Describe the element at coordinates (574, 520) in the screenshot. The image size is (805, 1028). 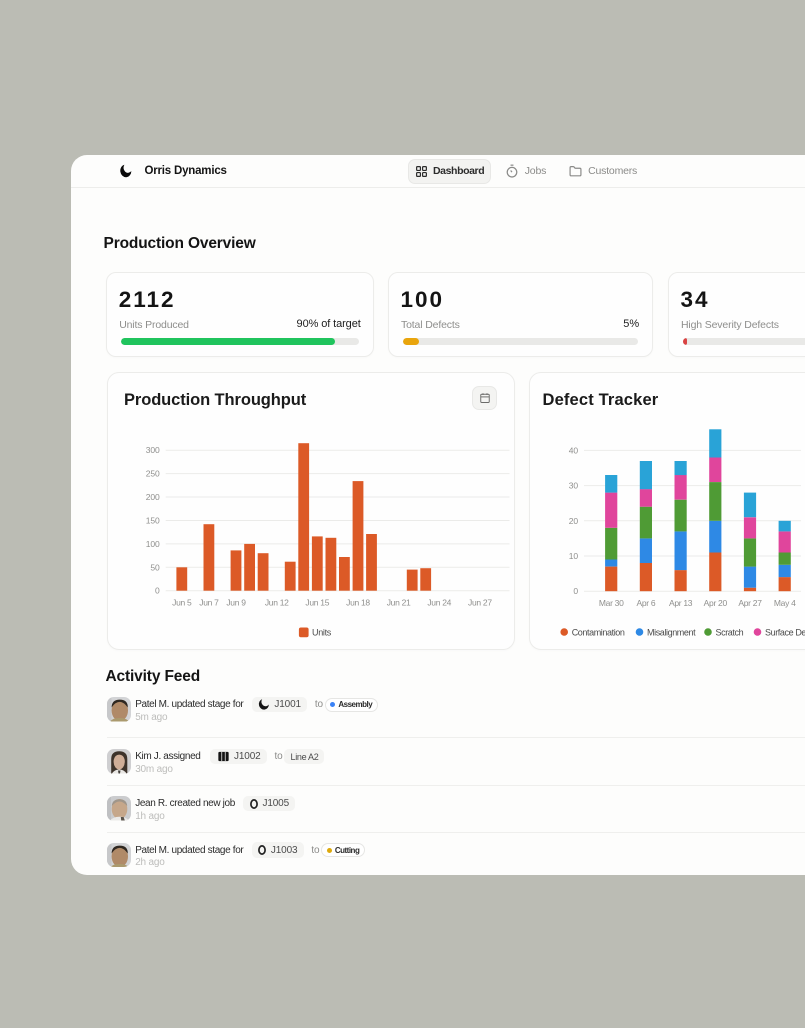
I see `svg-text: 20` at that location.